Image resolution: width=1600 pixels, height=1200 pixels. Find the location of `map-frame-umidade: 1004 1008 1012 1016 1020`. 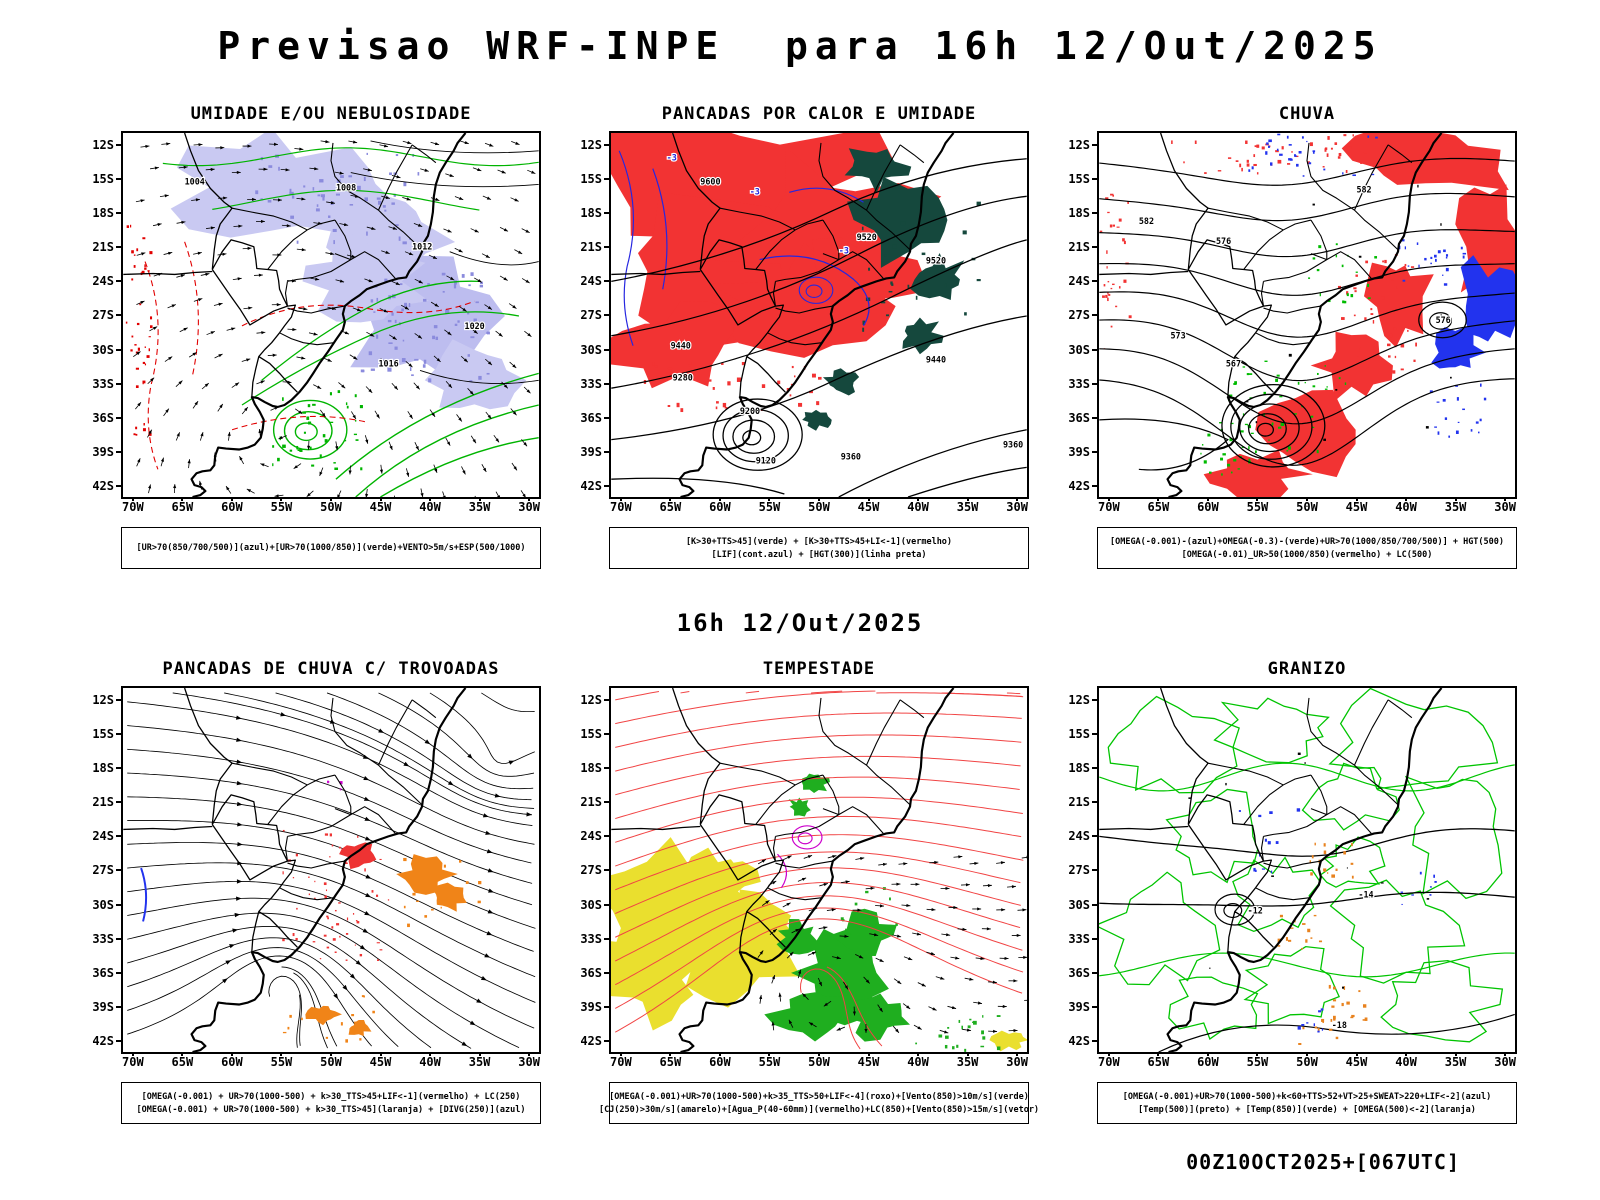

map-frame-umidade: 1004 1008 1012 1016 1020 is located at coordinates (331, 315).